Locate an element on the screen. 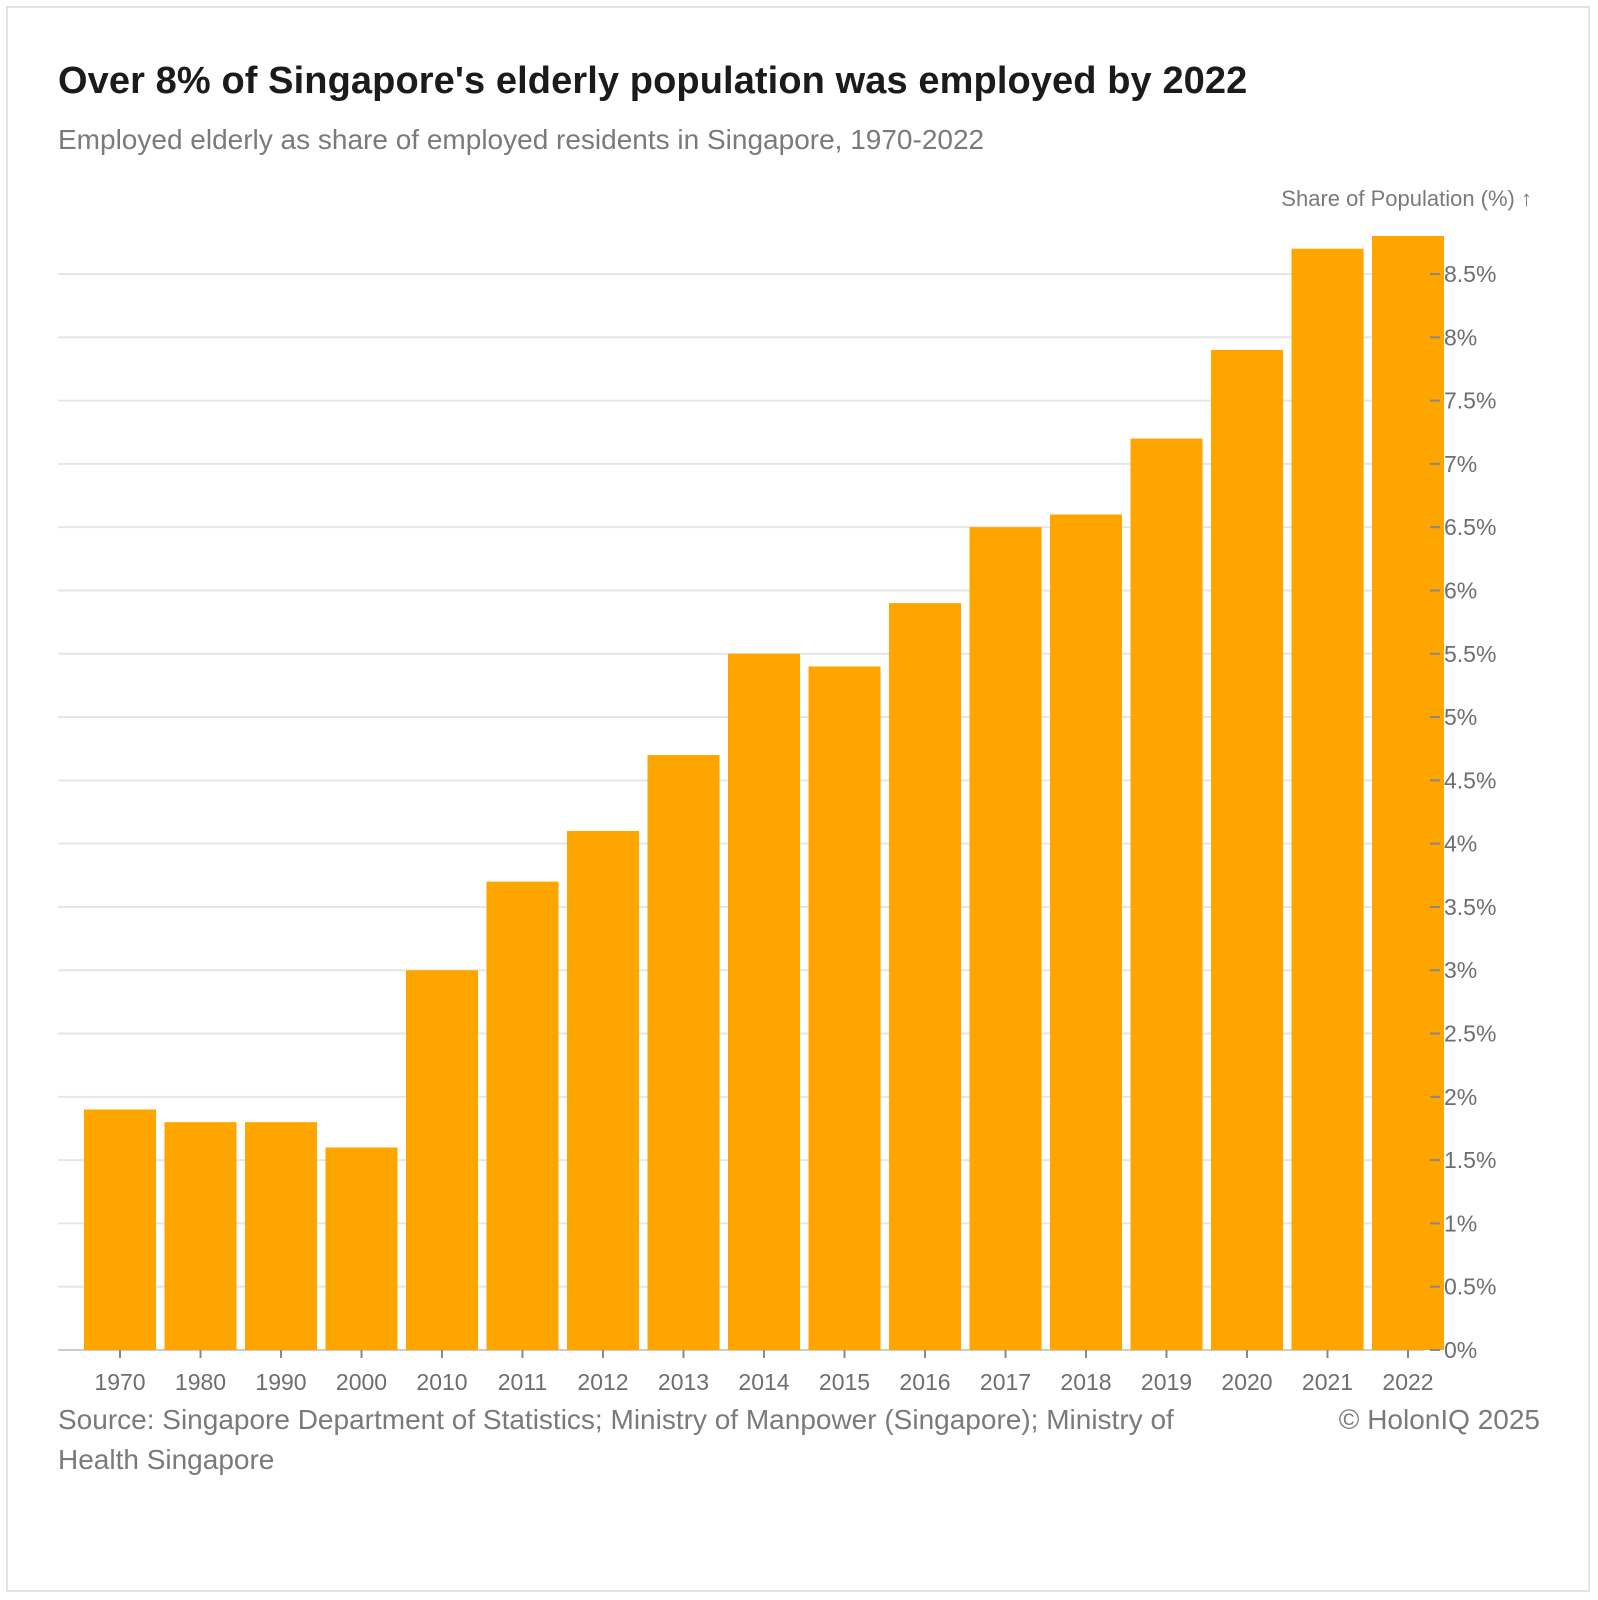 Image resolution: width=1598 pixels, height=1600 pixels. x-tick-label: 1980 is located at coordinates (200, 1382).